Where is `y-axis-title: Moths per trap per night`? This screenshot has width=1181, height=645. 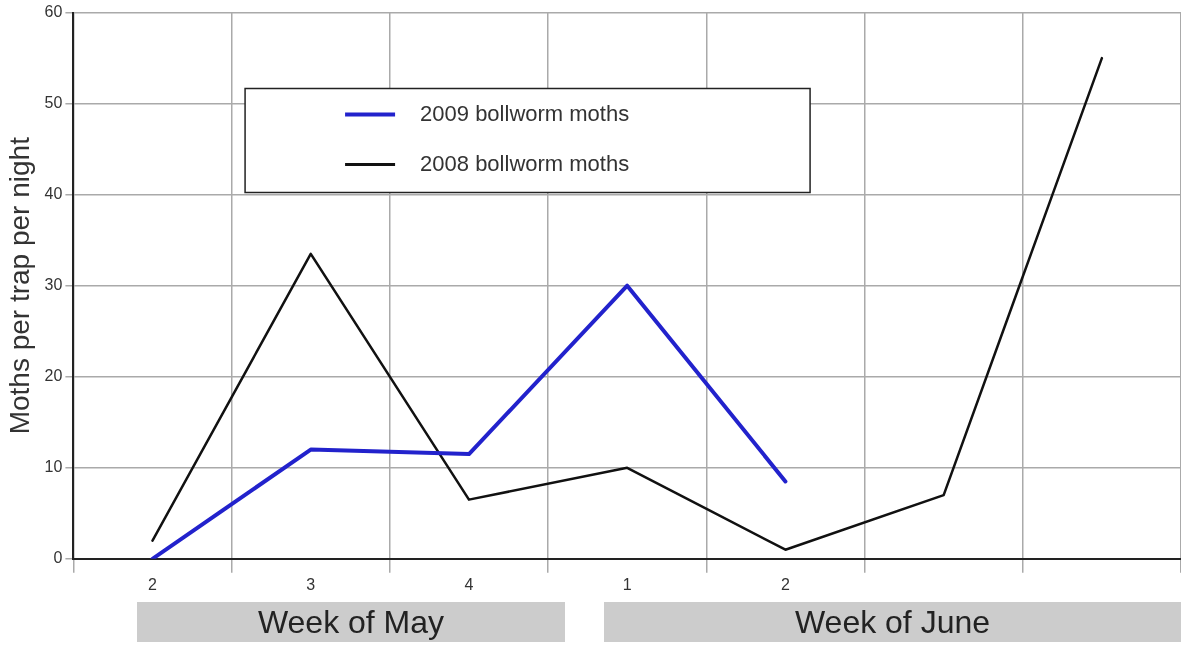
y-axis-title: Moths per trap per night is located at coordinates (19, 285).